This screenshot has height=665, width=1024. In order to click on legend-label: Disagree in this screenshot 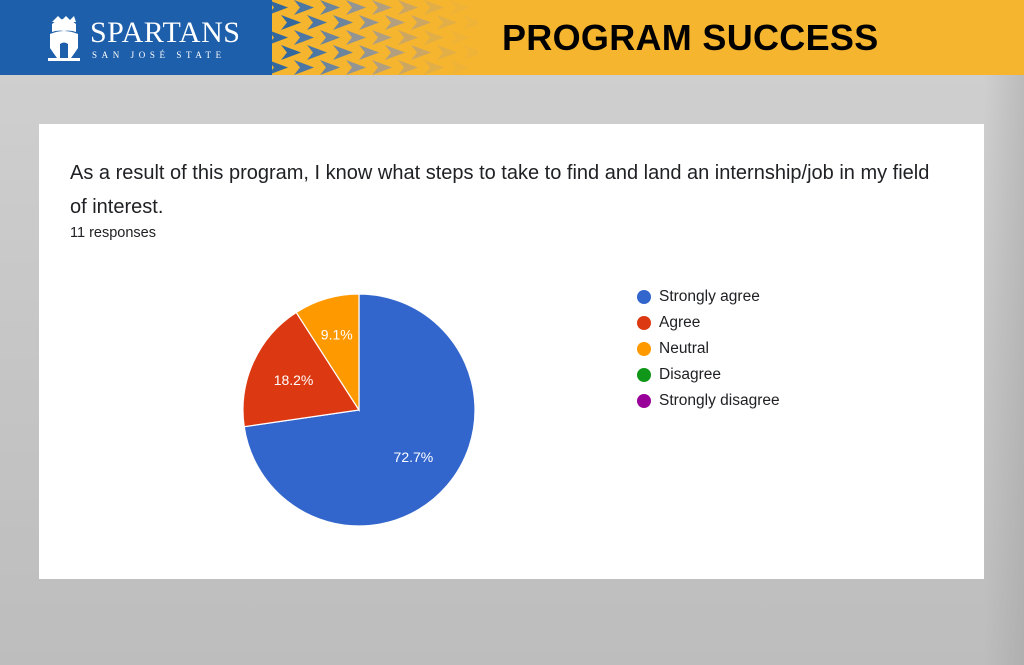, I will do `click(690, 374)`.